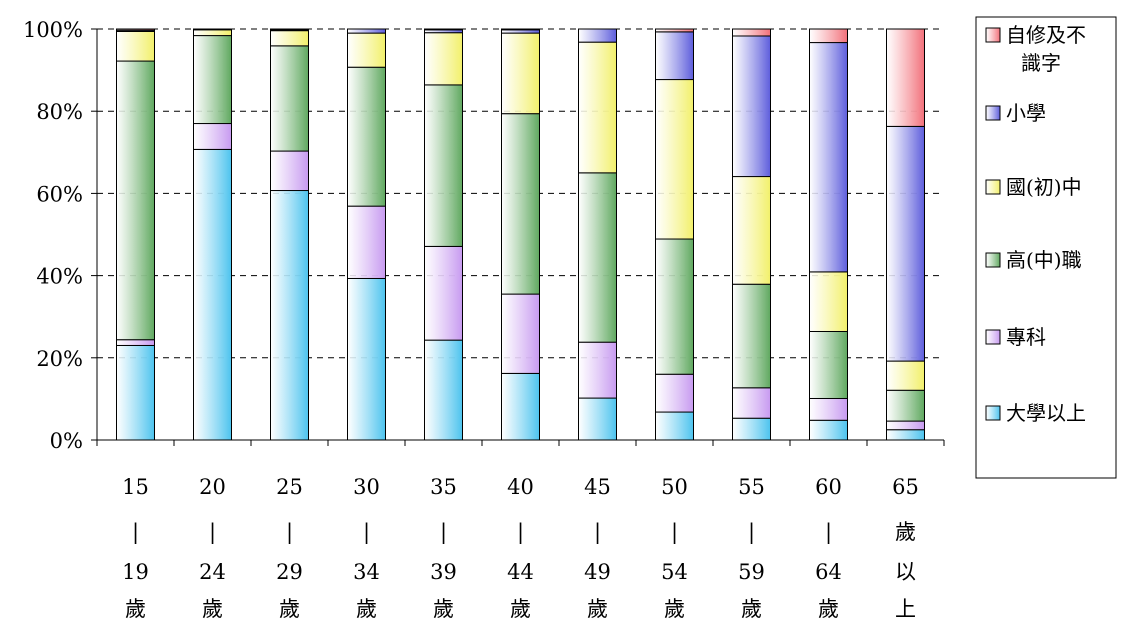  Describe the element at coordinates (674, 487) in the screenshot. I see `category-label-line: 50` at that location.